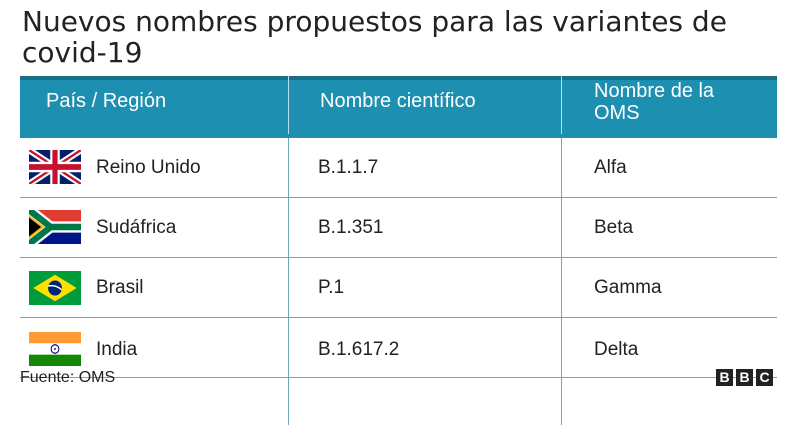  What do you see at coordinates (359, 349) in the screenshot?
I see `scientific-name: B.1.617.2` at bounding box center [359, 349].